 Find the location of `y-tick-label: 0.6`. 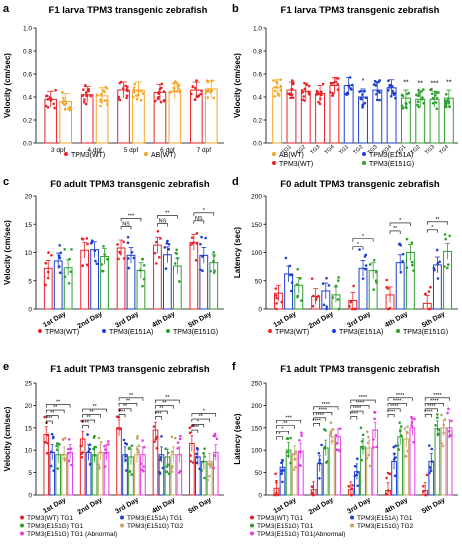

y-tick-label: 0.6 is located at coordinates (27, 75).